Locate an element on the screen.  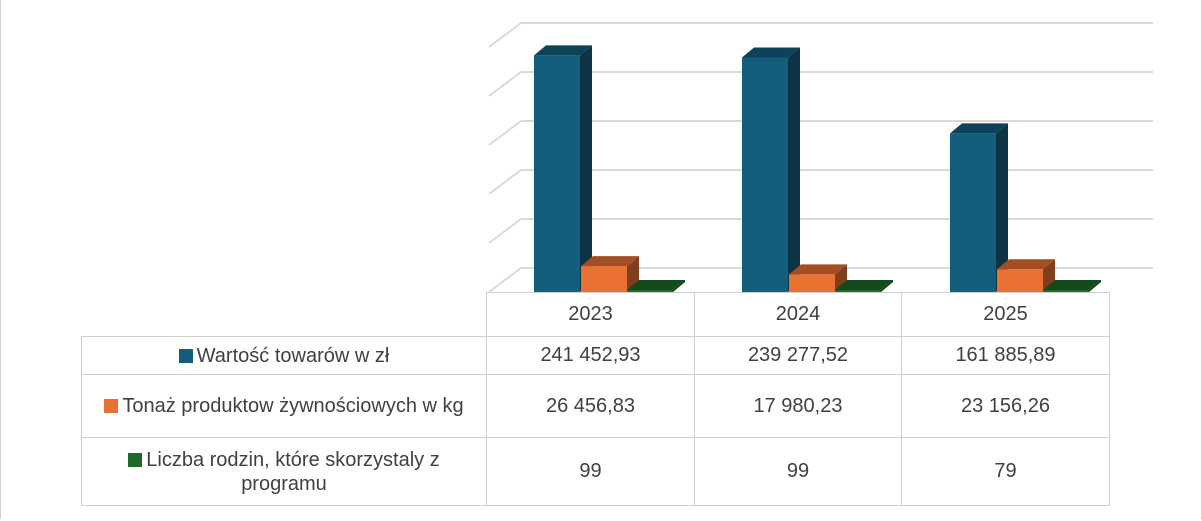
table-cell: 17 980,23 is located at coordinates (798, 406).